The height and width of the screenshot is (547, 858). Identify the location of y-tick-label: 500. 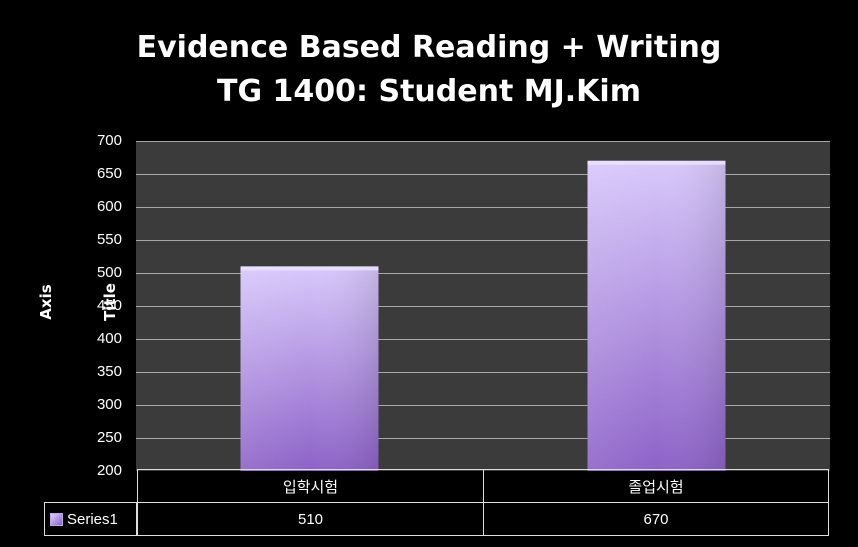
(109, 272).